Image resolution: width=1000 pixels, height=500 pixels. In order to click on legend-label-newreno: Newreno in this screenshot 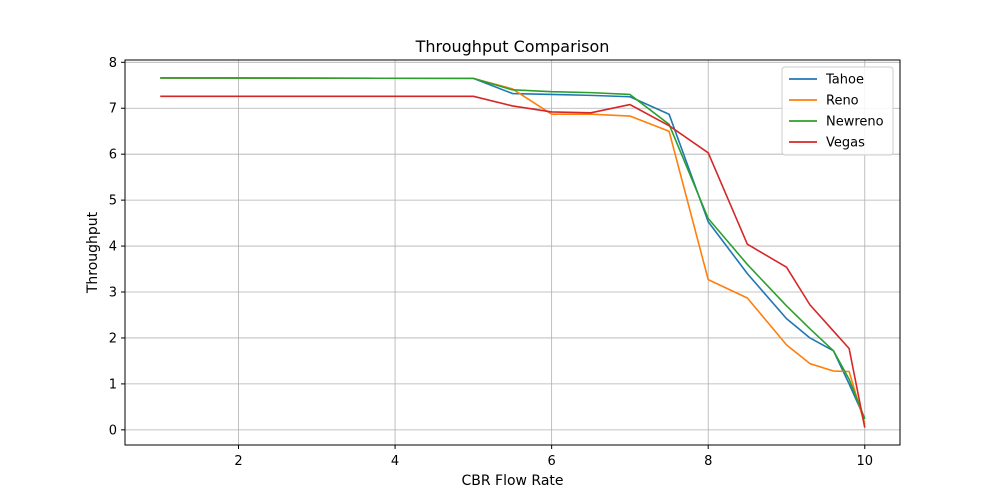, I will do `click(855, 122)`.